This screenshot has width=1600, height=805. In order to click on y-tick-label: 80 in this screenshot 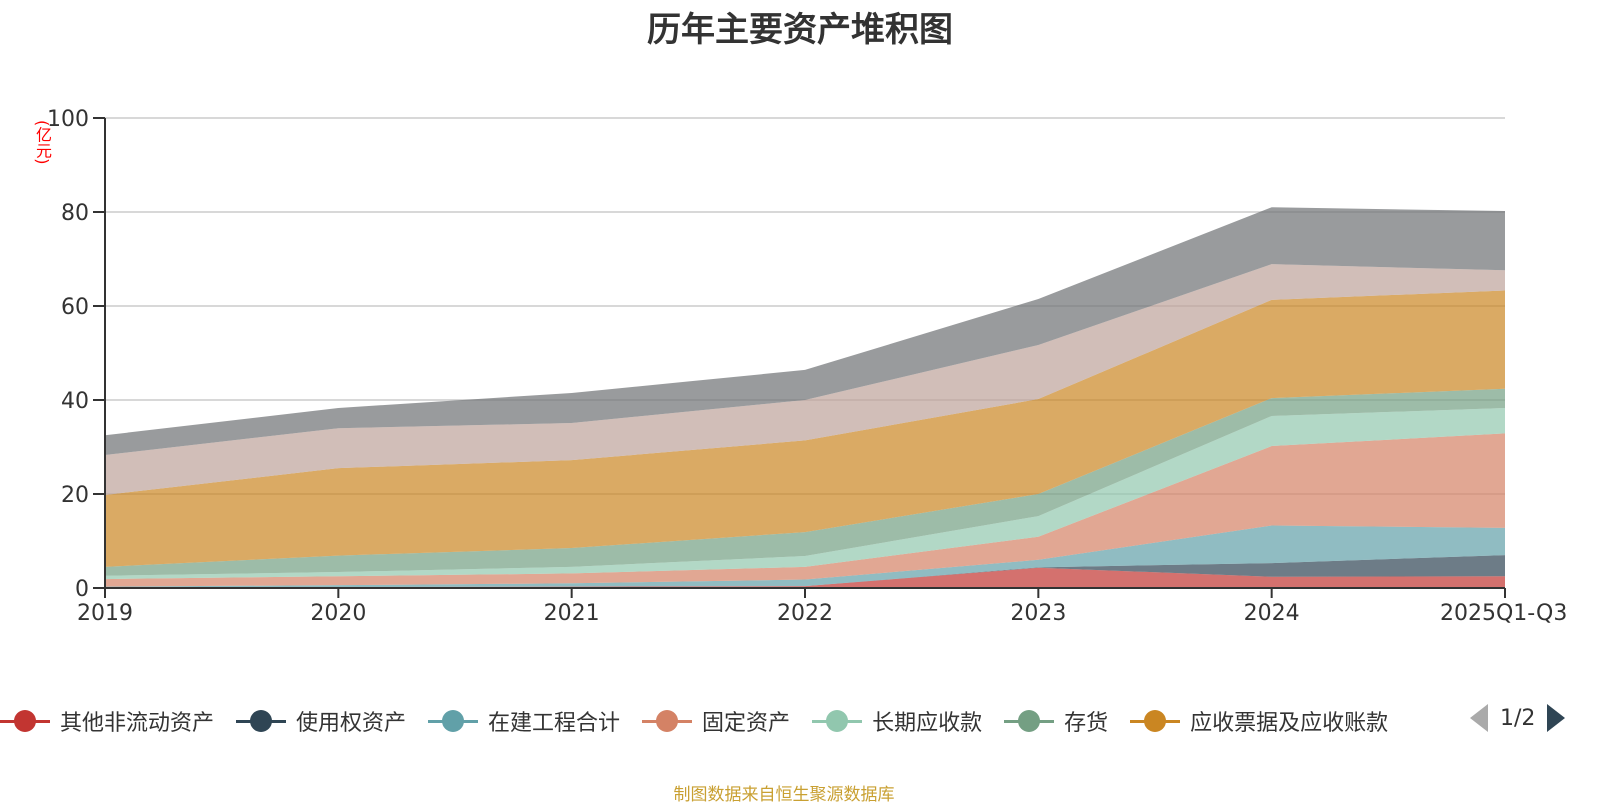, I will do `click(75, 213)`.